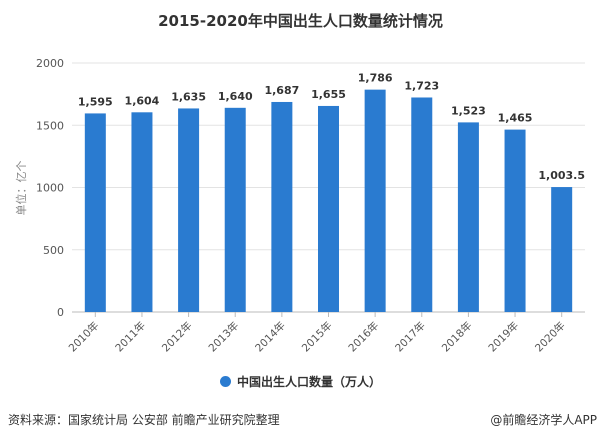  What do you see at coordinates (421, 85) in the screenshot?
I see `data-label: 1,723` at bounding box center [421, 85].